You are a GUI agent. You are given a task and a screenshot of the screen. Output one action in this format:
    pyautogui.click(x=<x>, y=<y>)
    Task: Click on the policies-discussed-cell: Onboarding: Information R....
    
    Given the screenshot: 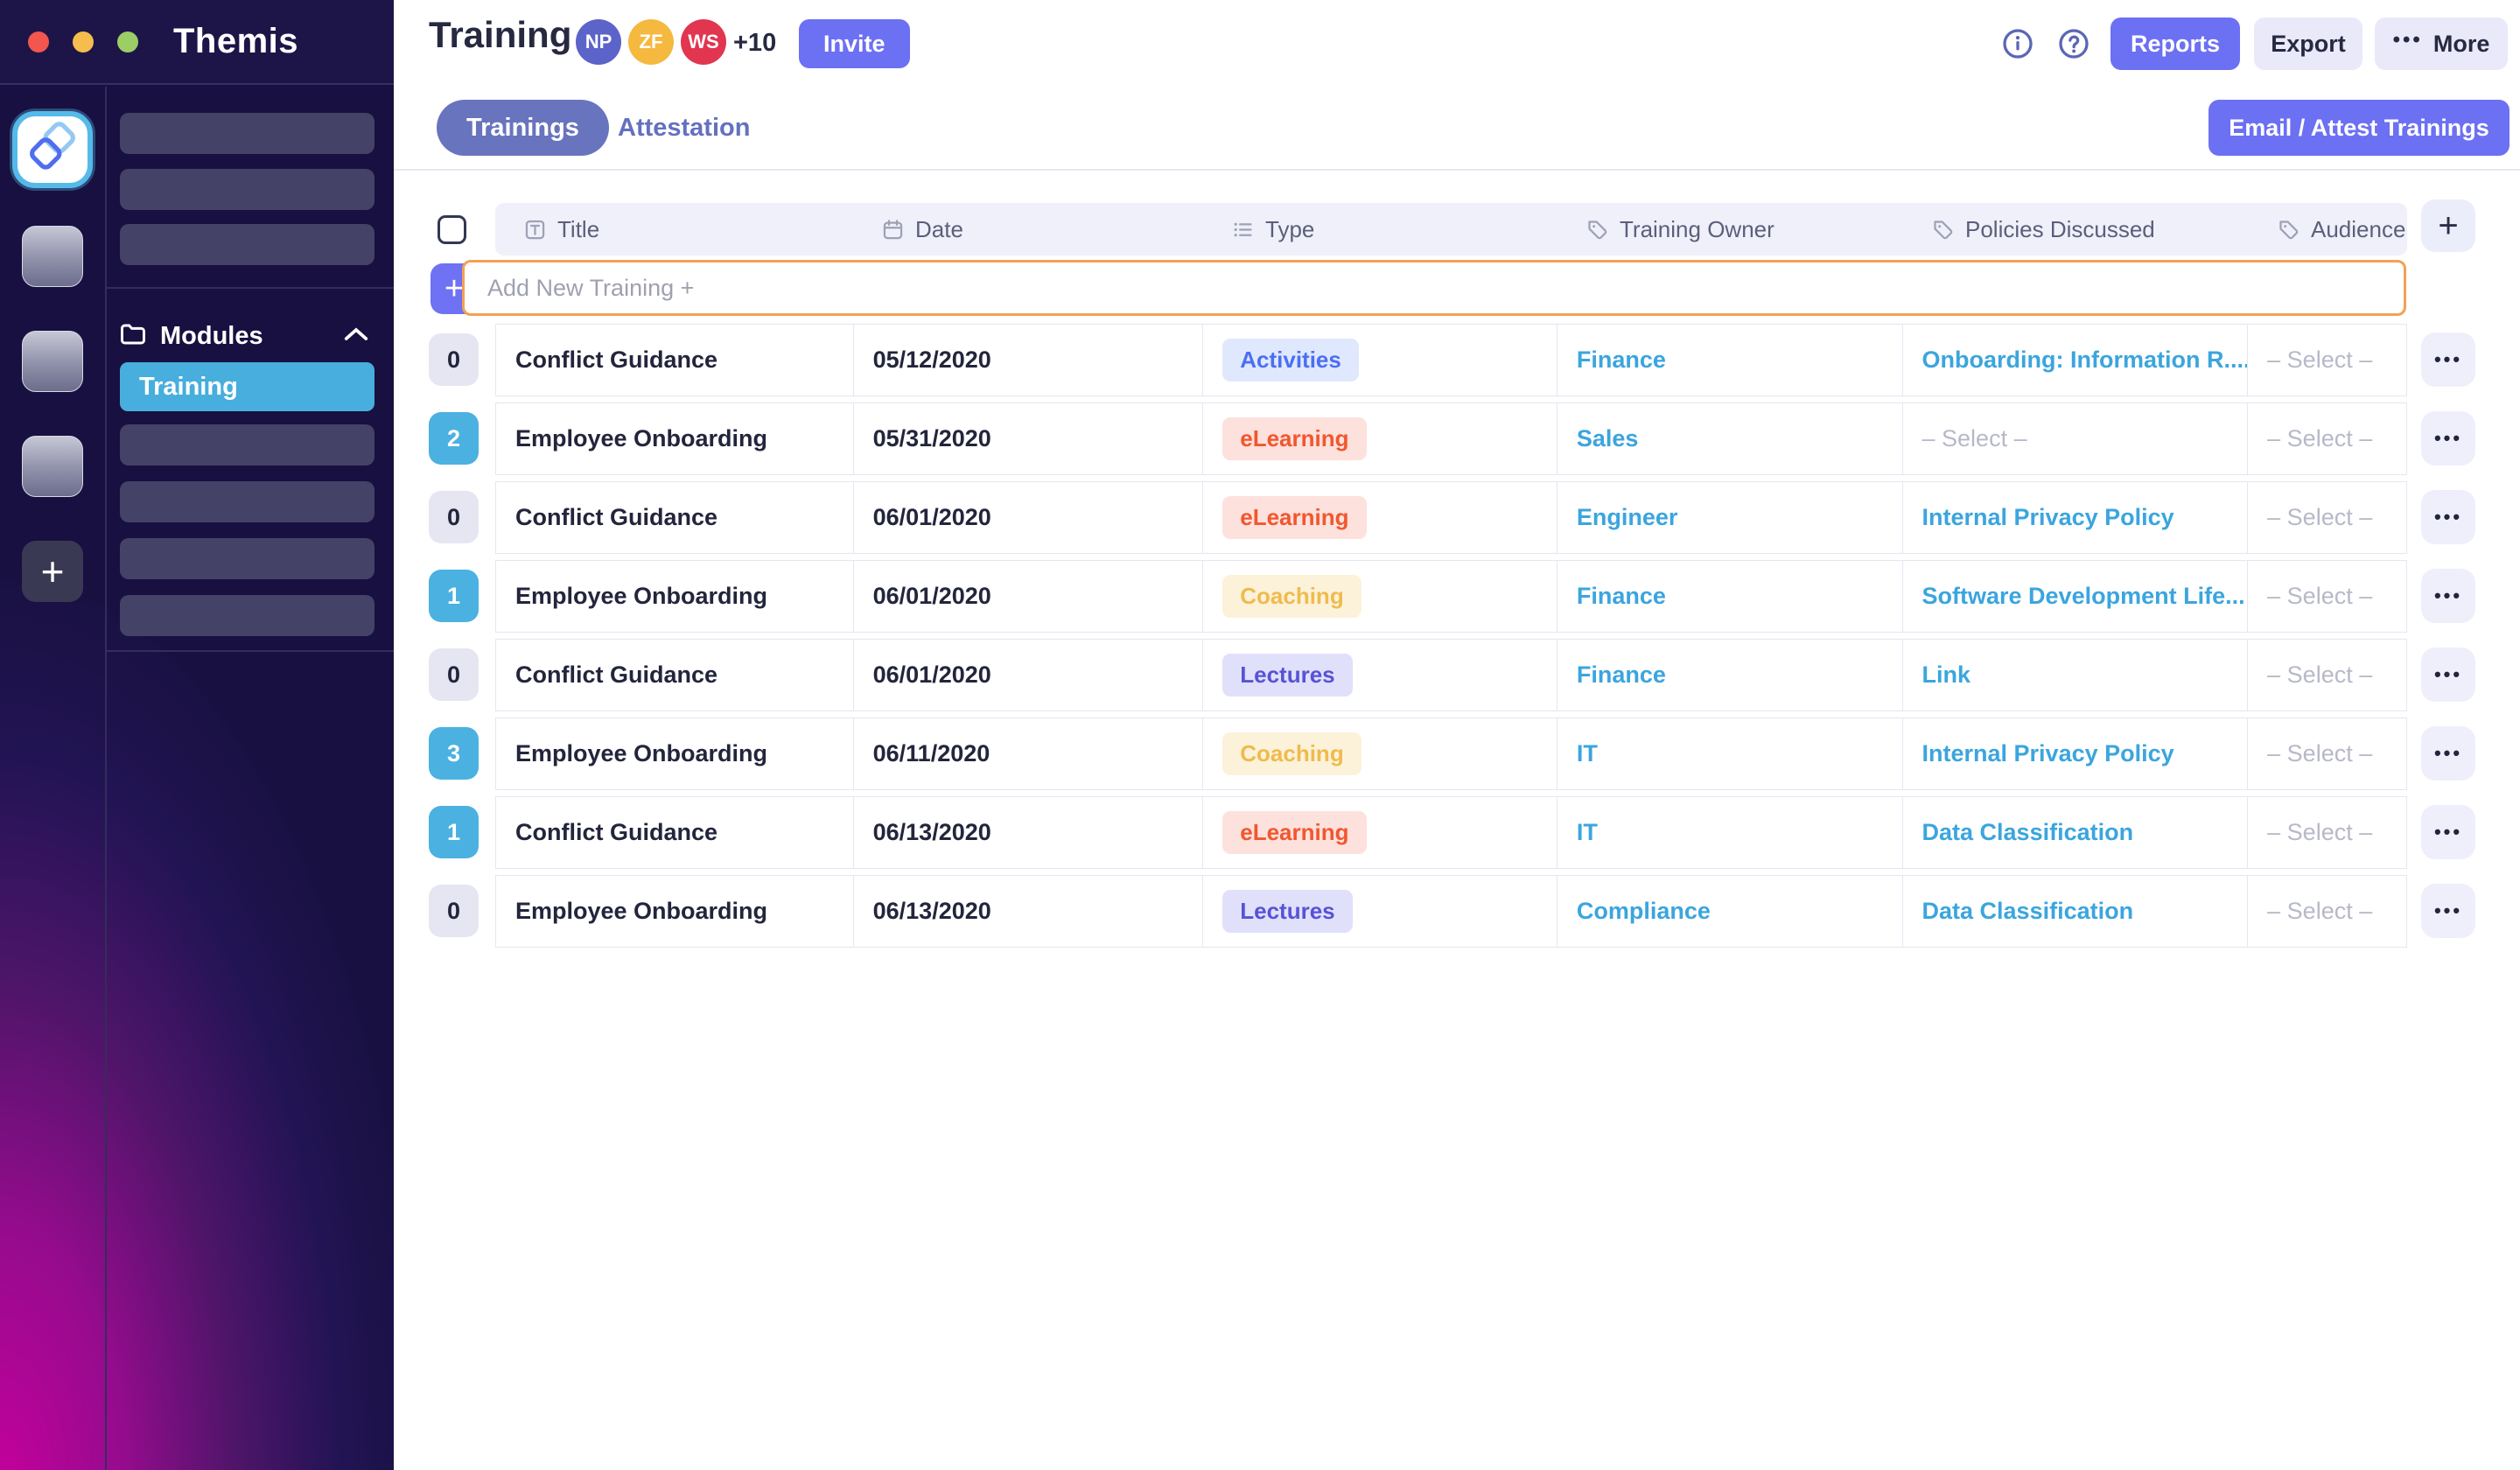 What is the action you would take?
    pyautogui.click(x=2085, y=359)
    